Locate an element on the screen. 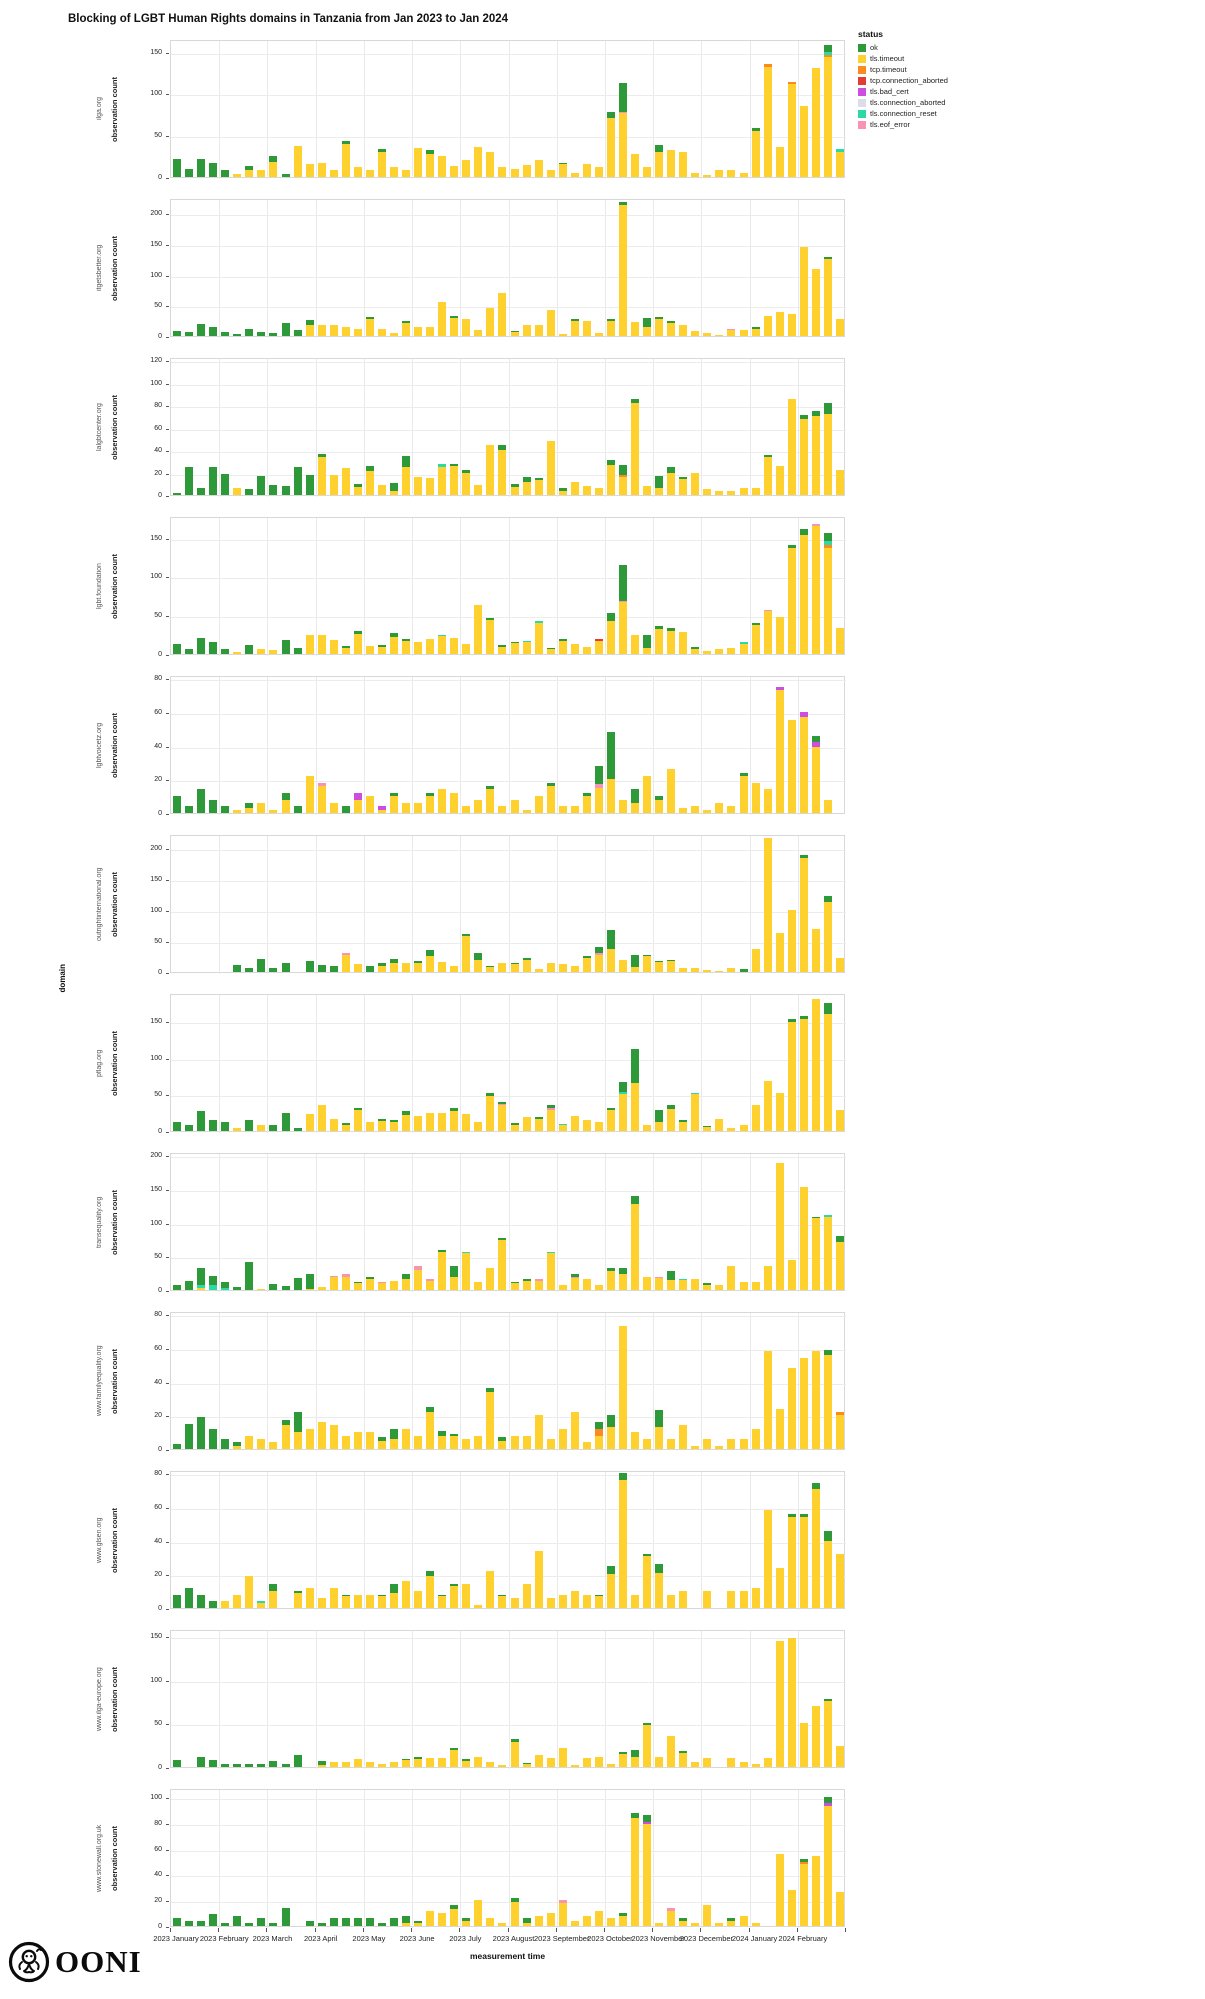 The height and width of the screenshot is (1999, 1205). y-tick-label: 80 is located at coordinates (158, 1474).